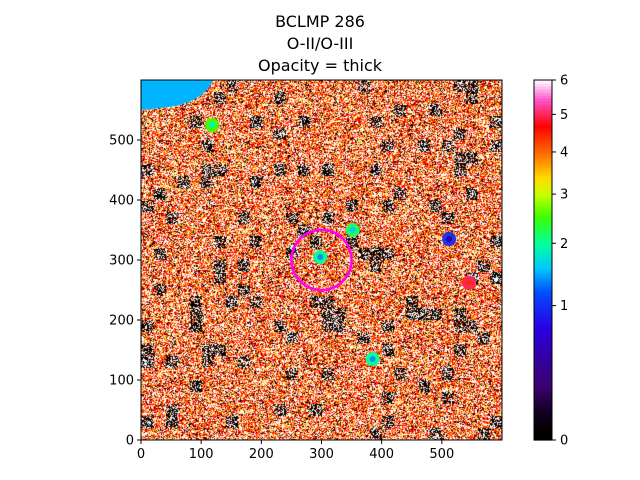 The width and height of the screenshot is (640, 480). Describe the element at coordinates (564, 81) in the screenshot. I see `colorbar-tick-label: 6` at that location.